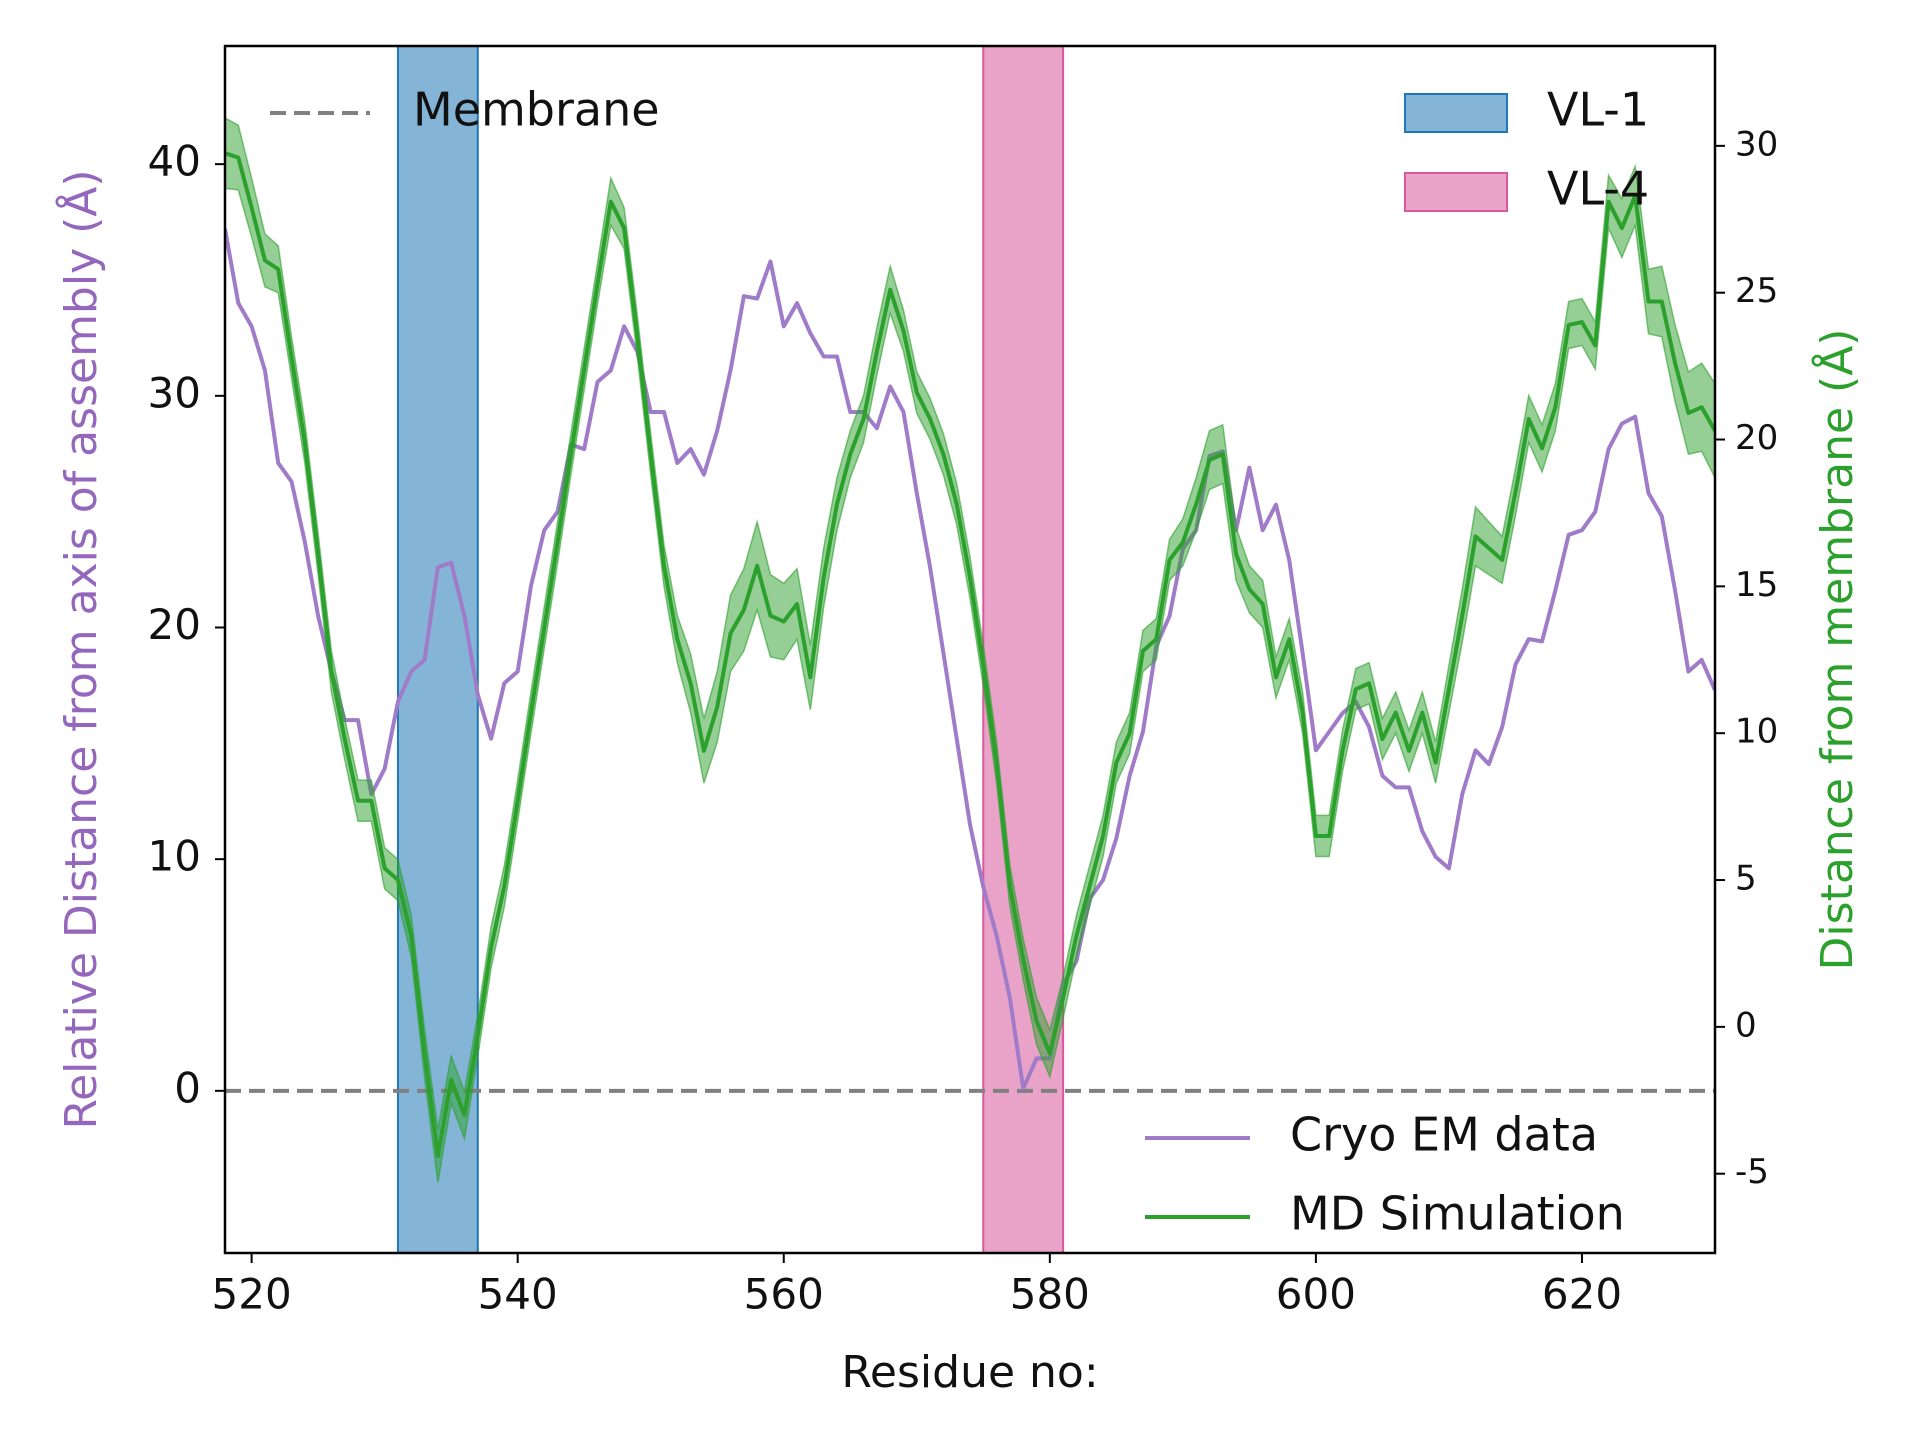  Describe the element at coordinates (1746, 879) in the screenshot. I see `y2-tick-label: 5` at that location.